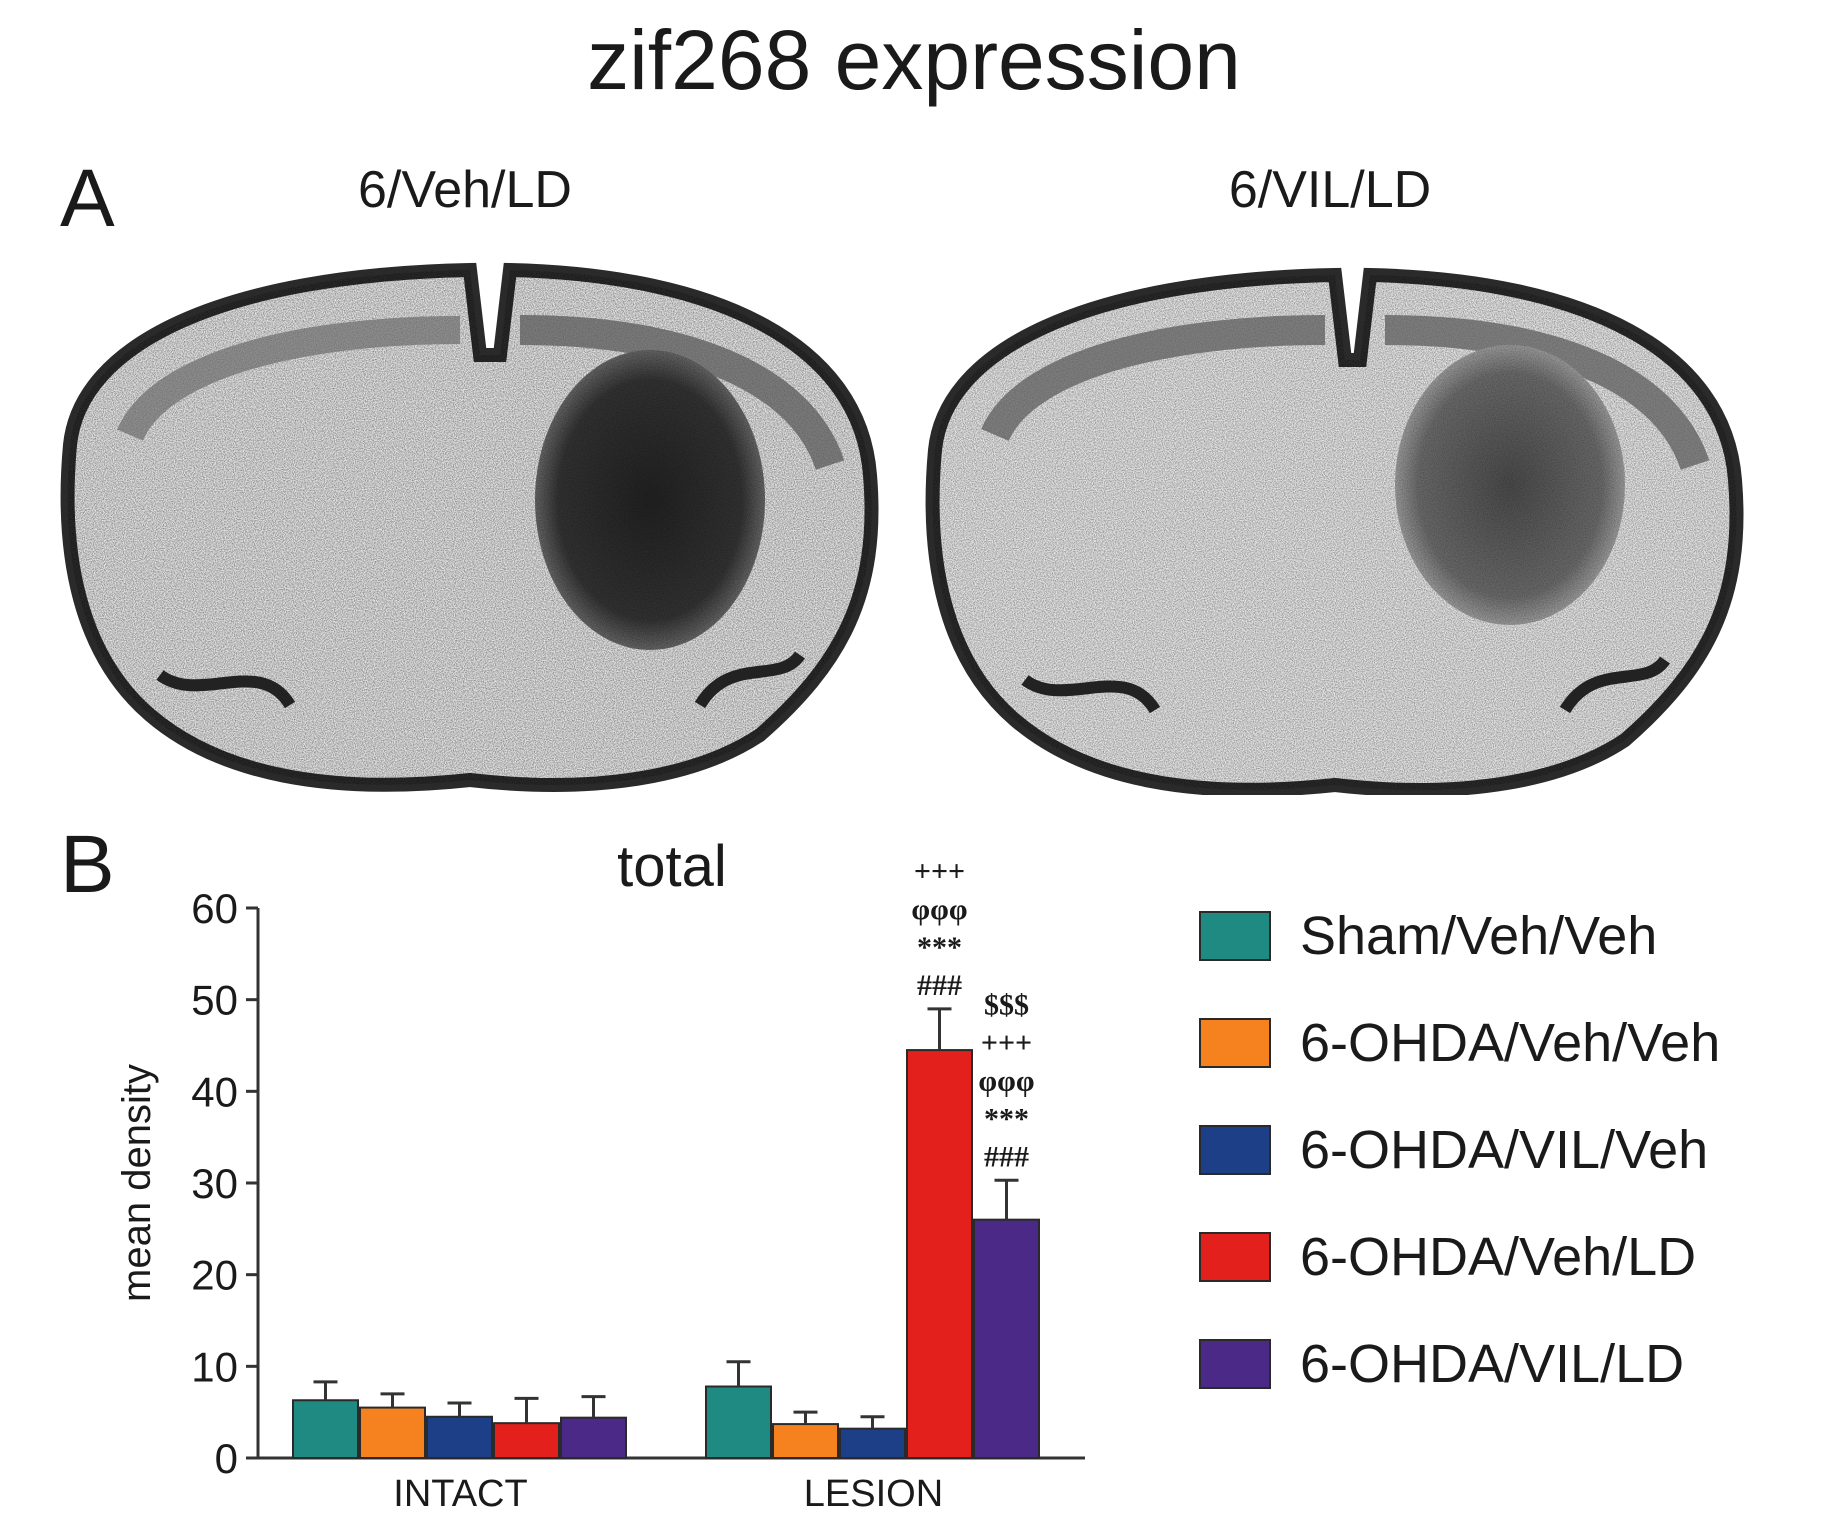  Describe the element at coordinates (214, 1091) in the screenshot. I see `y-tick-label: 40` at that location.